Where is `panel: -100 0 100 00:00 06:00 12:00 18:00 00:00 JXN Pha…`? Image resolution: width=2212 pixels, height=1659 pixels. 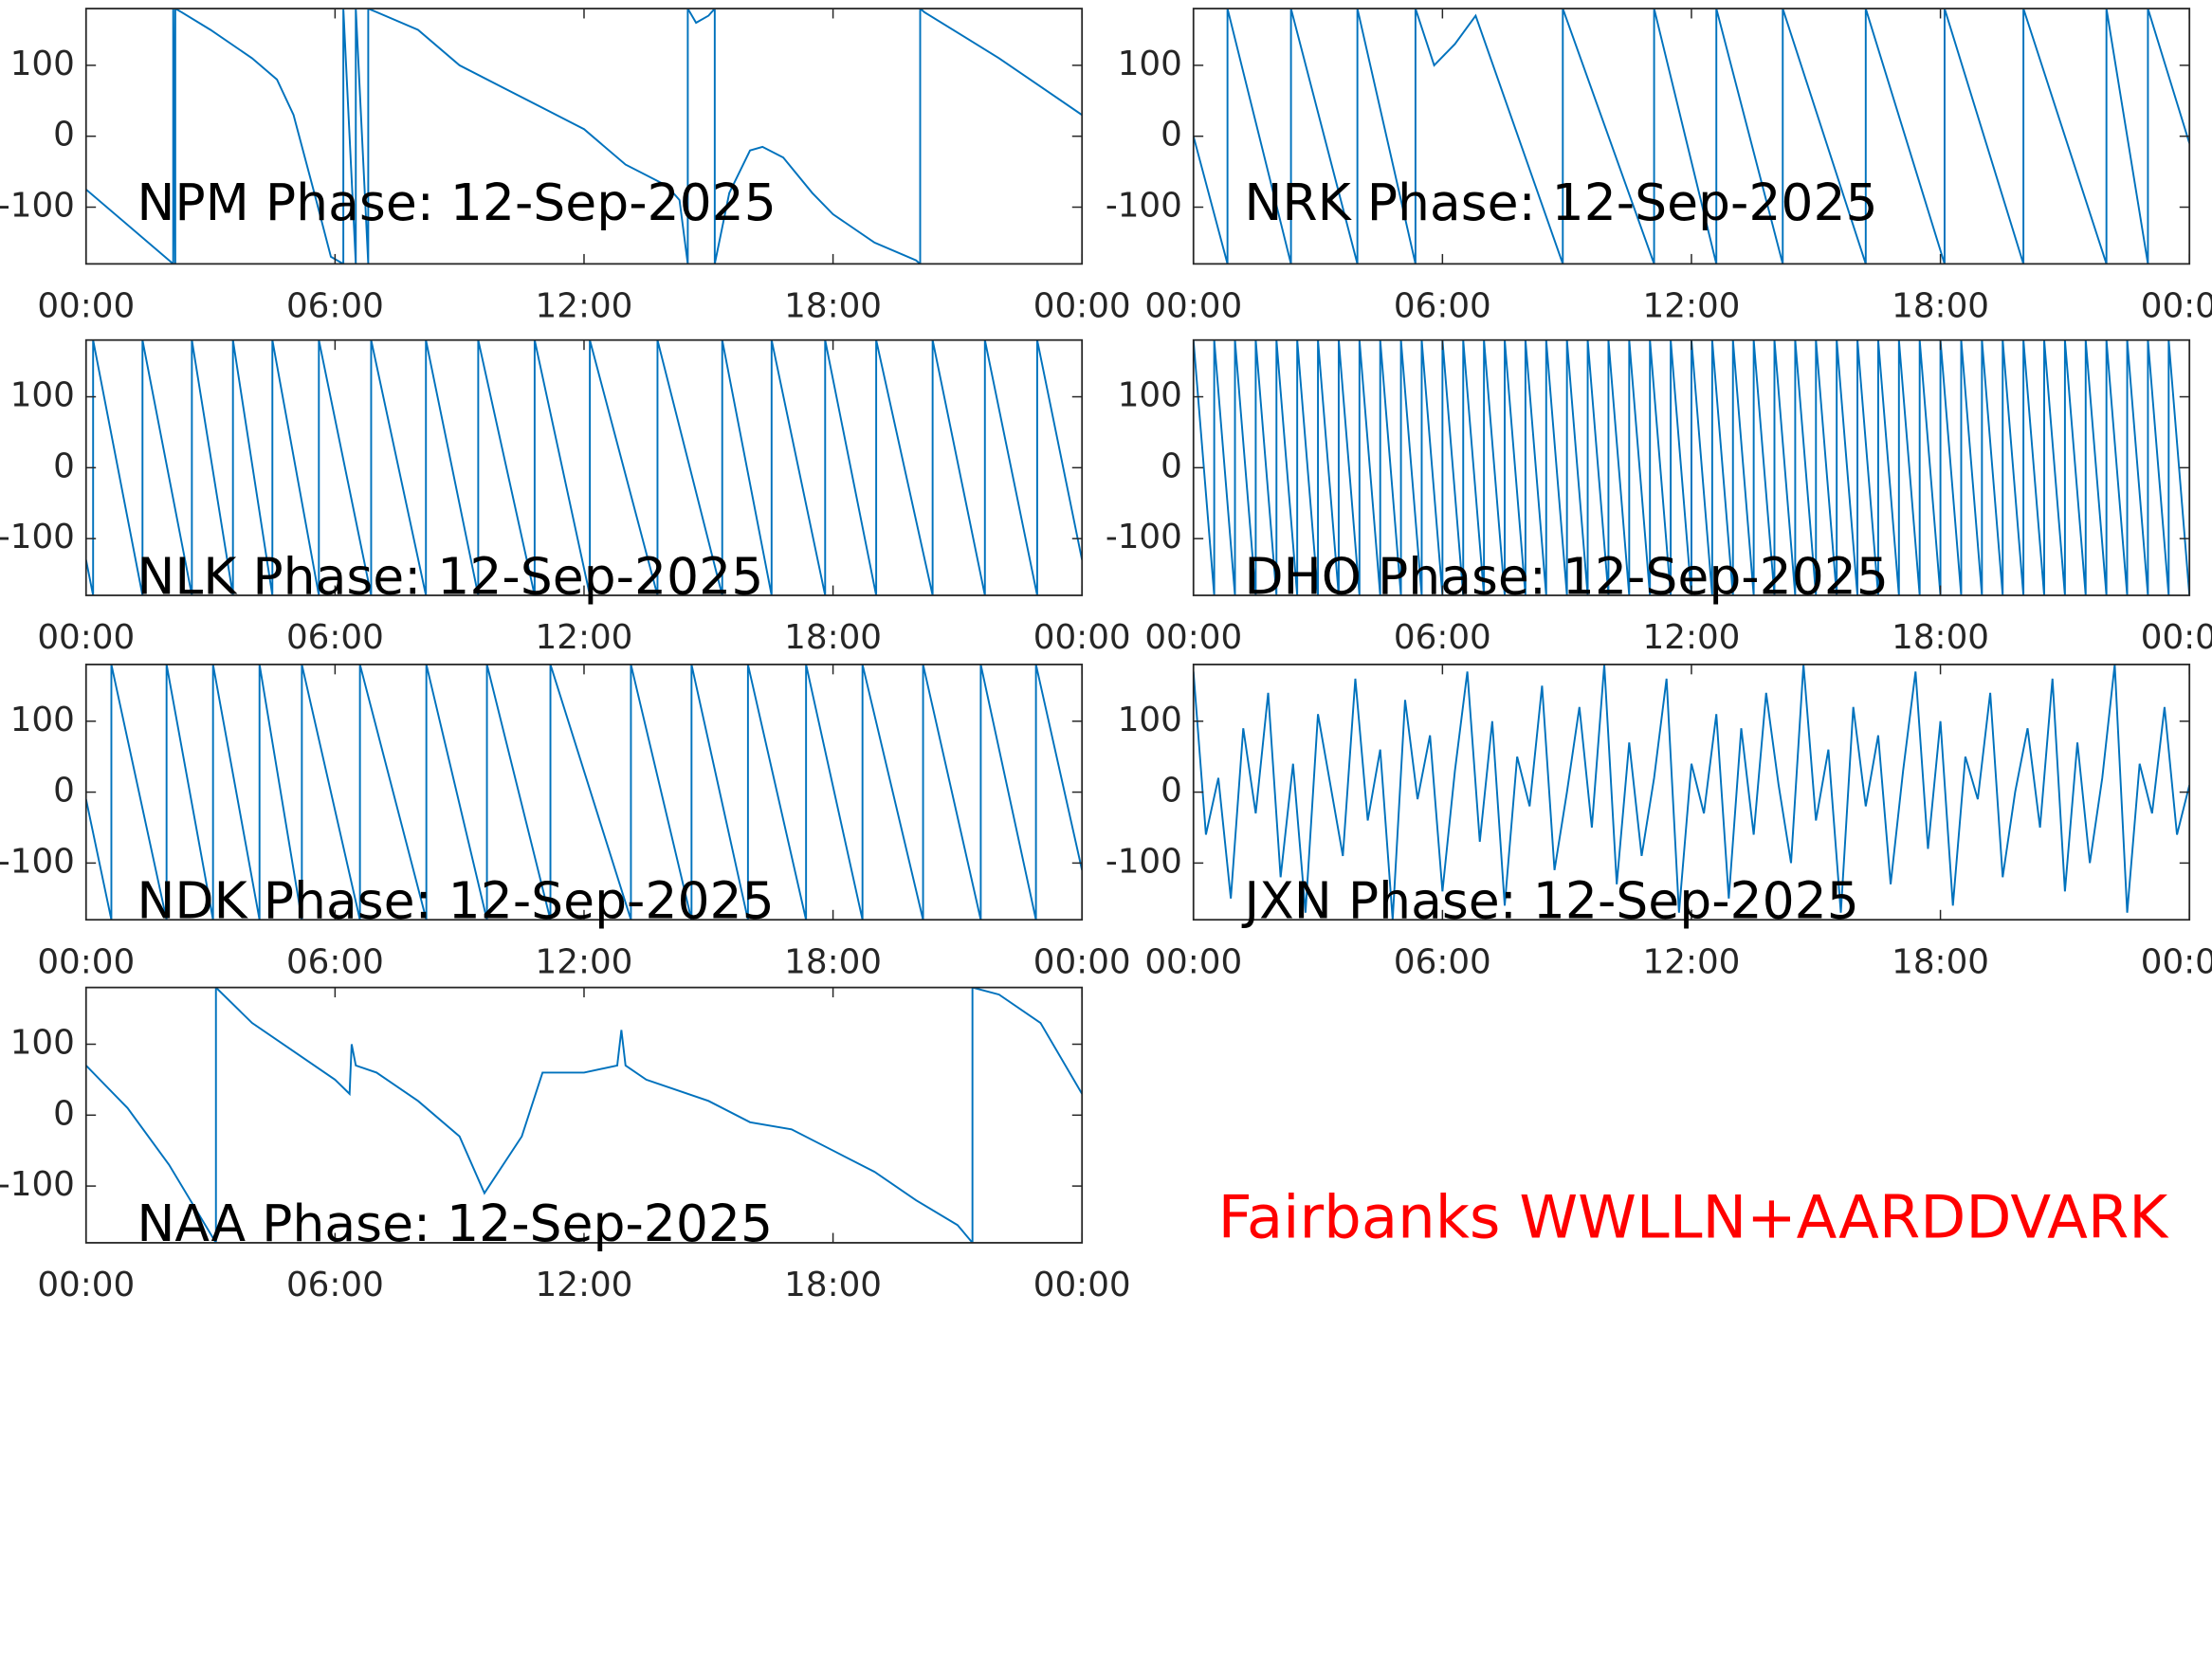
panel: -100 0 100 00:00 06:00 12:00 18:00 00:00 JXN Pha… is located at coordinates (1659, 822).